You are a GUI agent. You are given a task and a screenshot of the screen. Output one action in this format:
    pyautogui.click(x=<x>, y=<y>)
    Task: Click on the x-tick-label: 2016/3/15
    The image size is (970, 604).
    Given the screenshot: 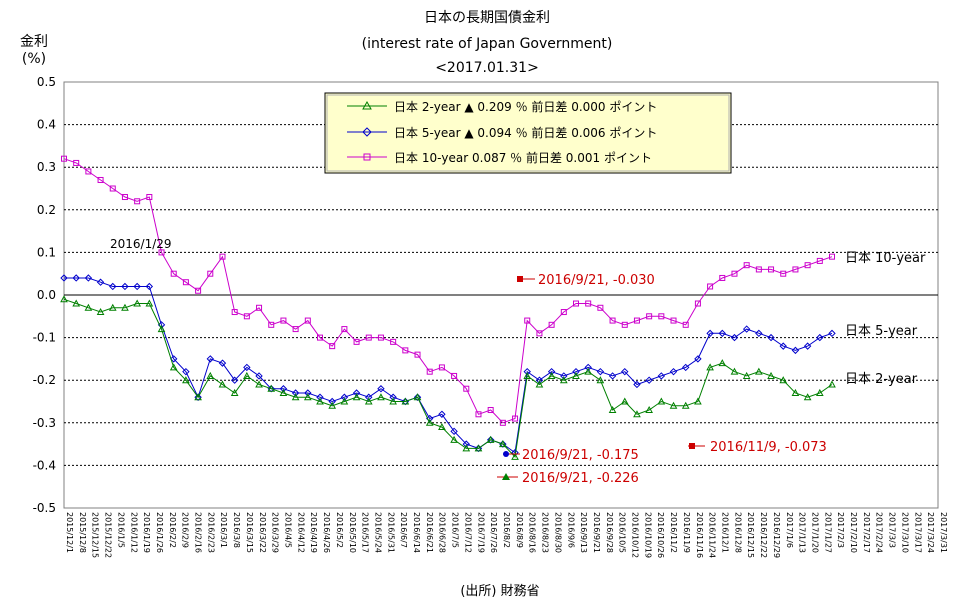 What is the action you would take?
    pyautogui.click(x=249, y=532)
    